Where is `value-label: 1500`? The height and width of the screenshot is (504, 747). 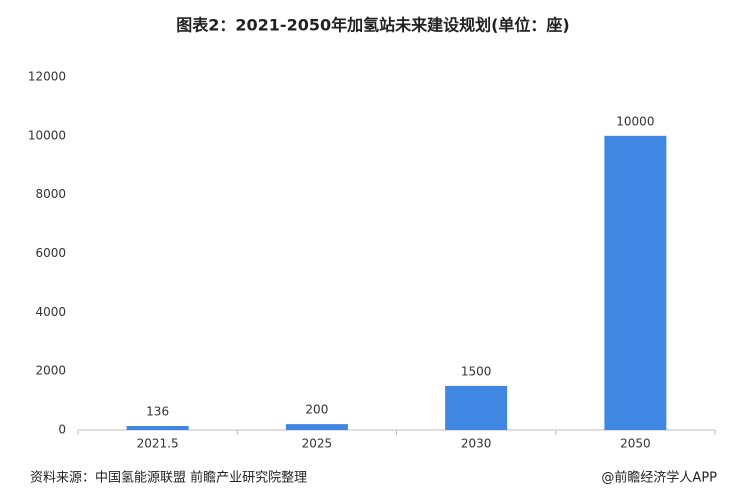
value-label: 1500 is located at coordinates (476, 371).